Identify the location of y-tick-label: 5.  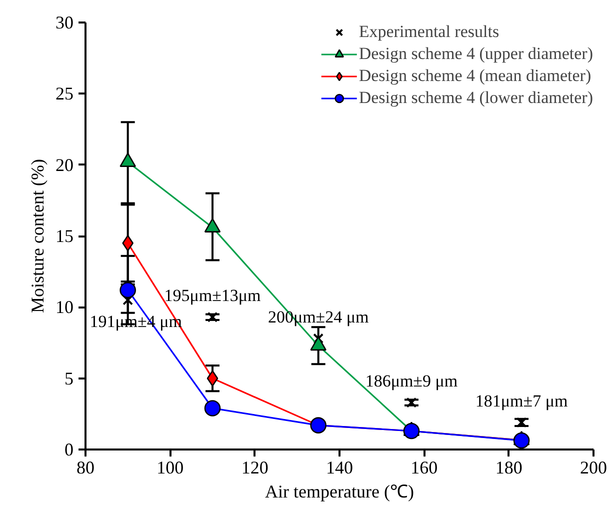
(69, 378).